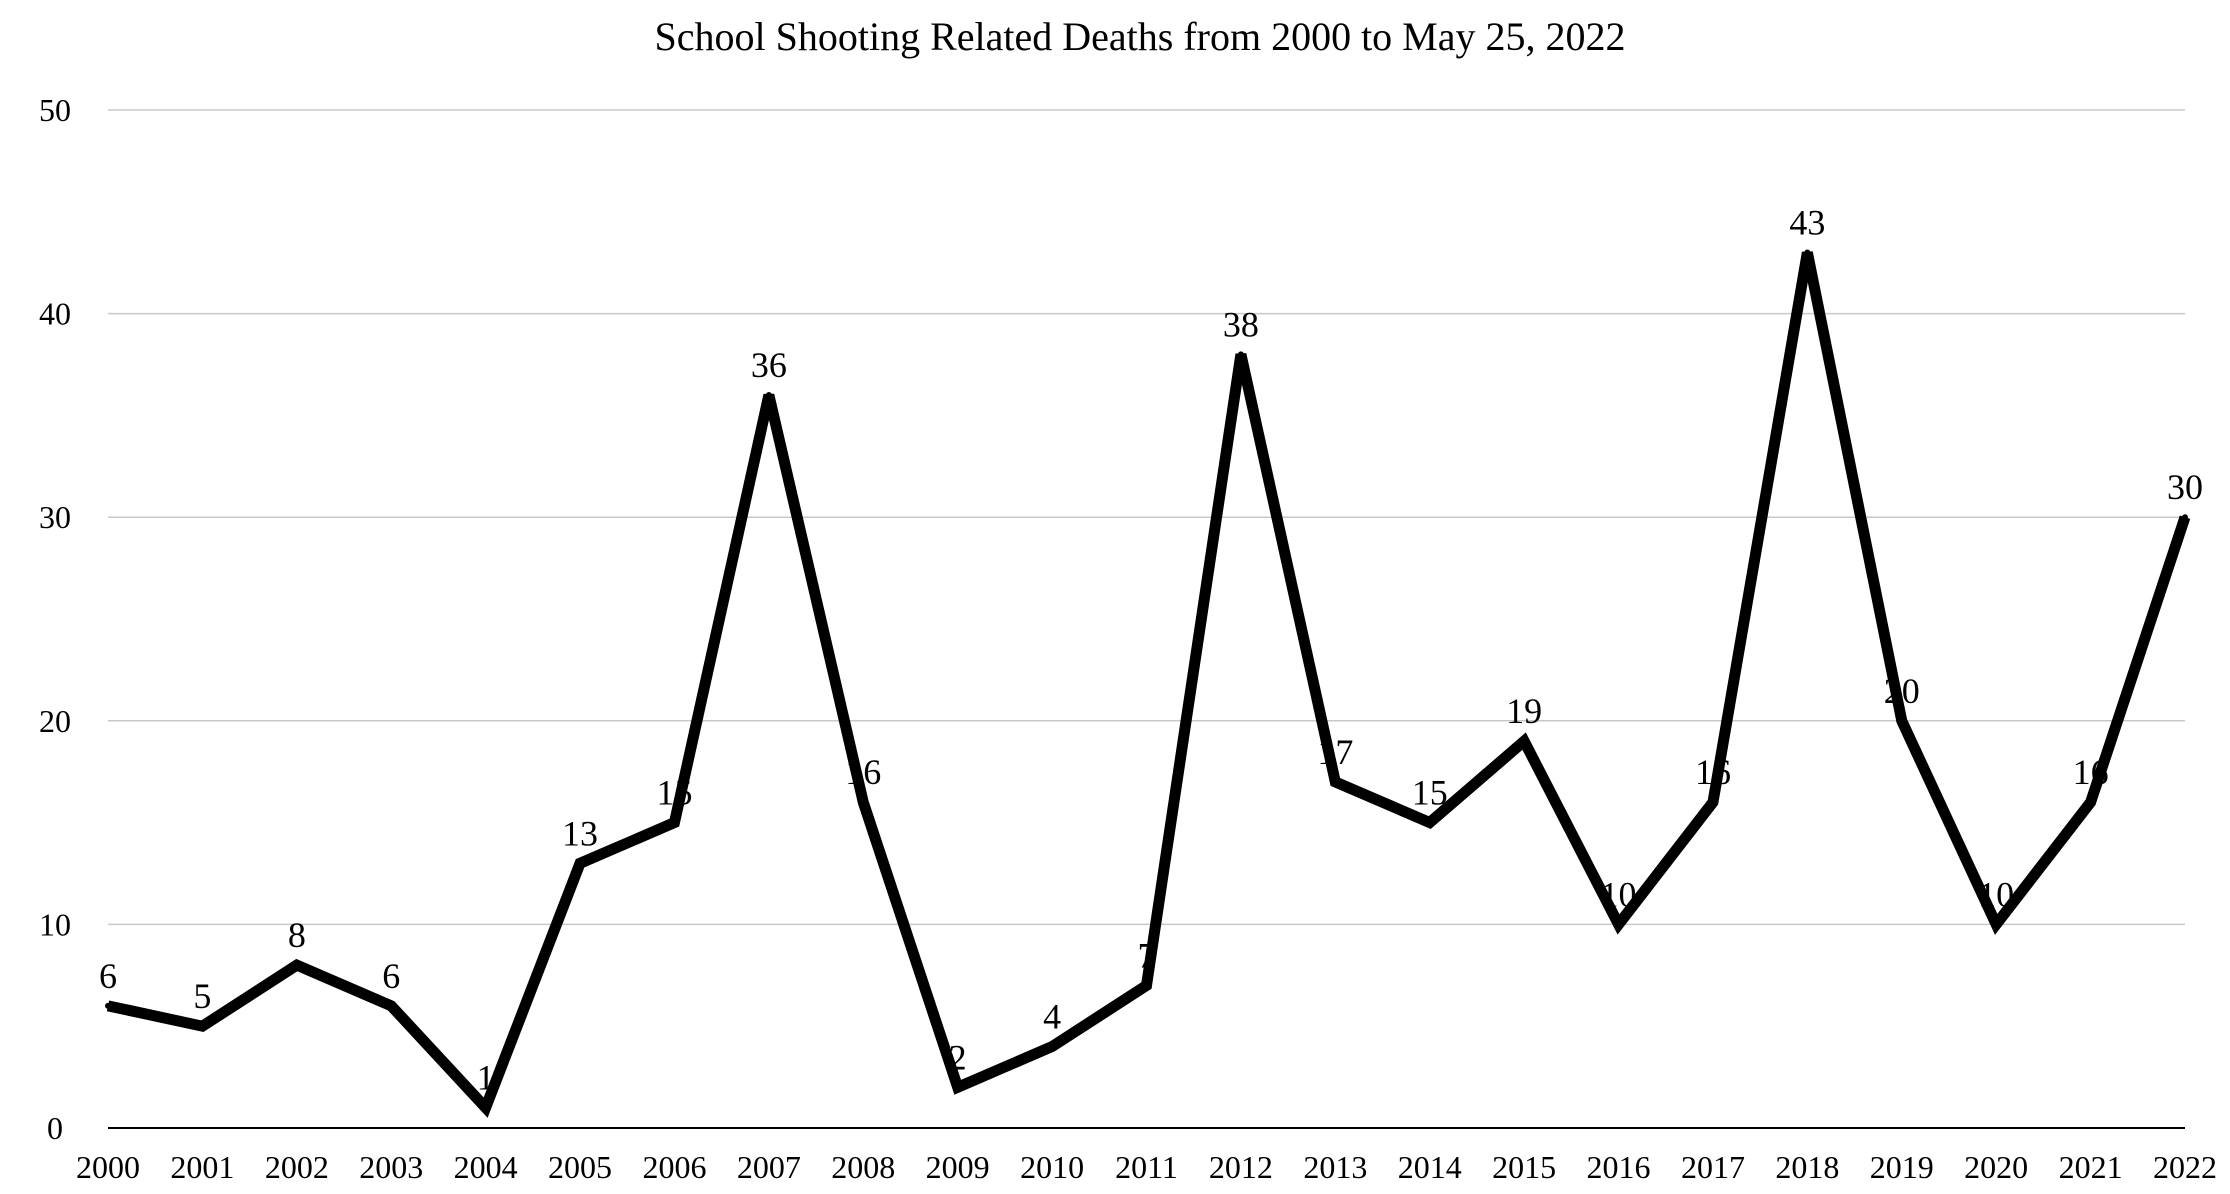 This screenshot has height=1194, width=2230. I want to click on x-tick-label: 2001, so click(202, 1167).